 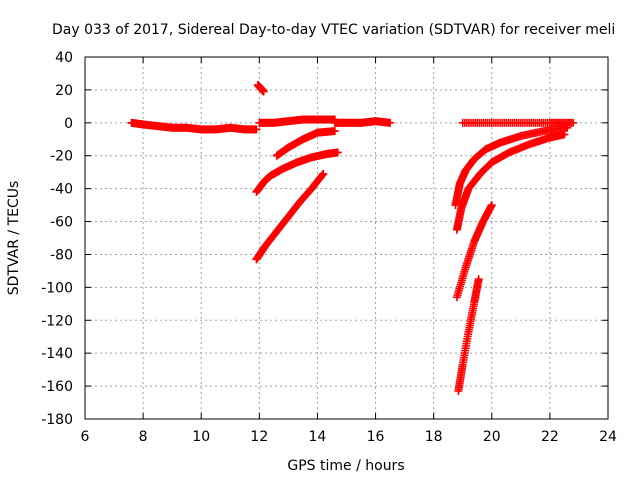 I want to click on series-arc-evening-rise-c, so click(x=474, y=251).